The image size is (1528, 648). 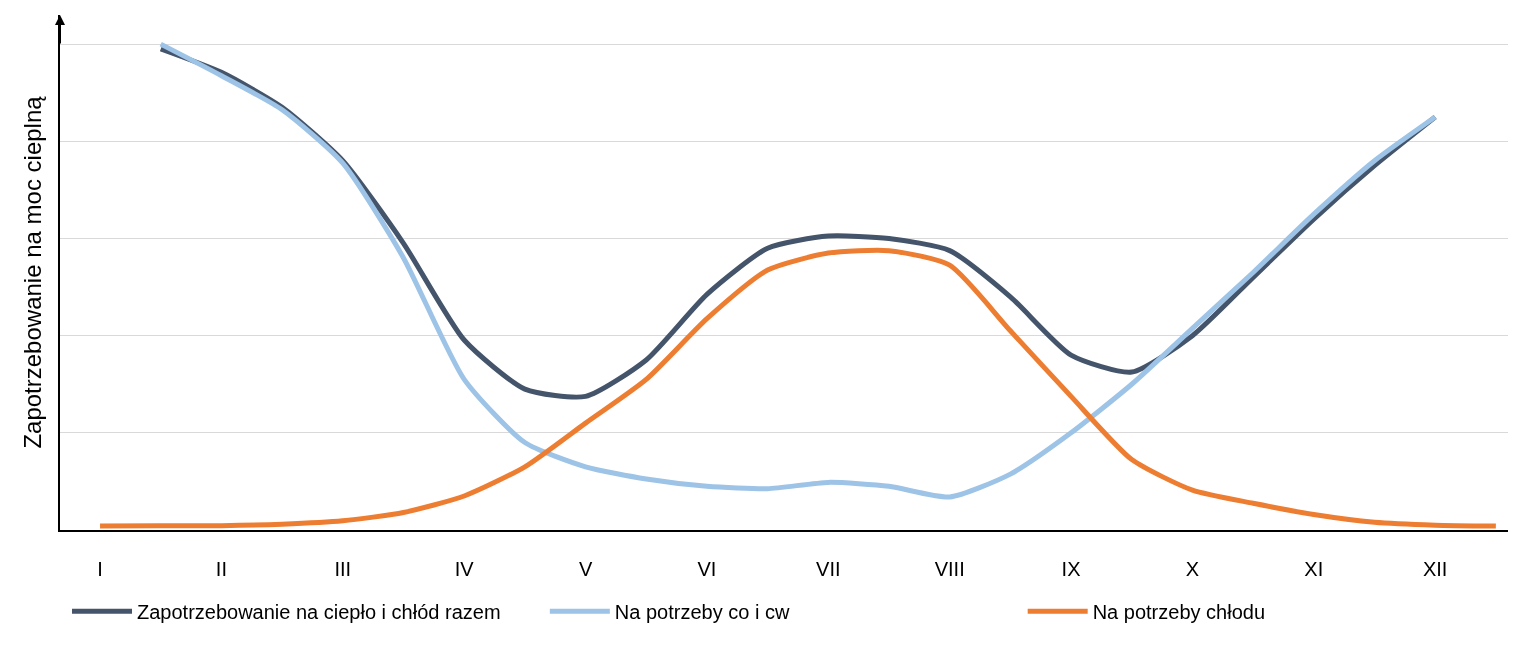 What do you see at coordinates (702, 612) in the screenshot?
I see `legend-label: Na potrzeby co i cw` at bounding box center [702, 612].